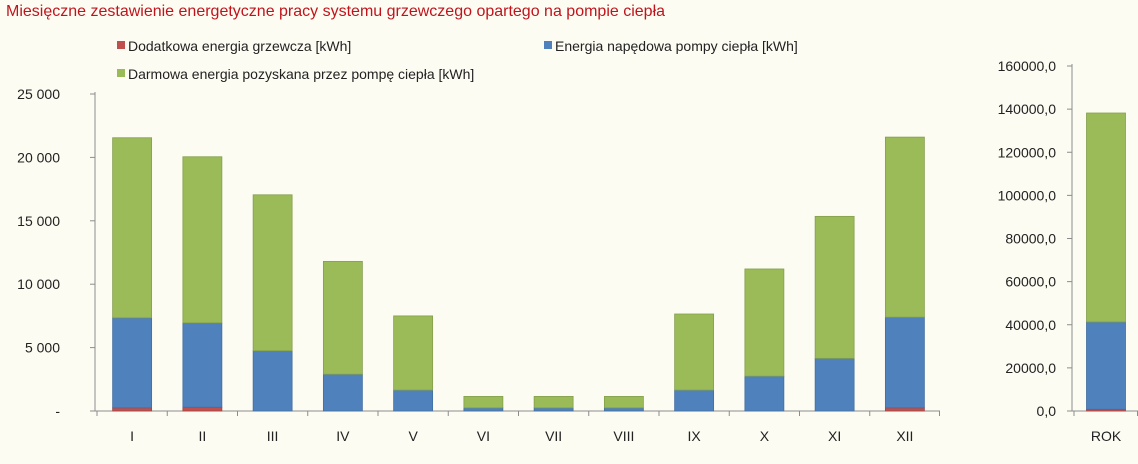 The image size is (1138, 464). Describe the element at coordinates (1030, 325) in the screenshot. I see `y-tick-label: 40000,0` at that location.